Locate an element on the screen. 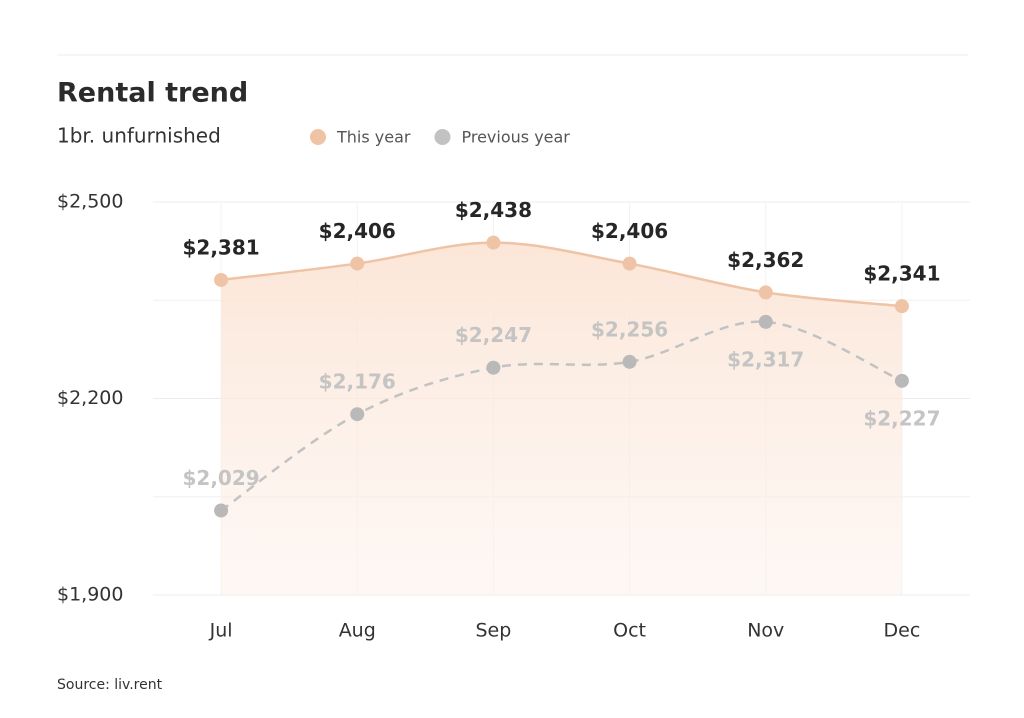 The height and width of the screenshot is (718, 1024). value-label: $2,227 is located at coordinates (901, 418).